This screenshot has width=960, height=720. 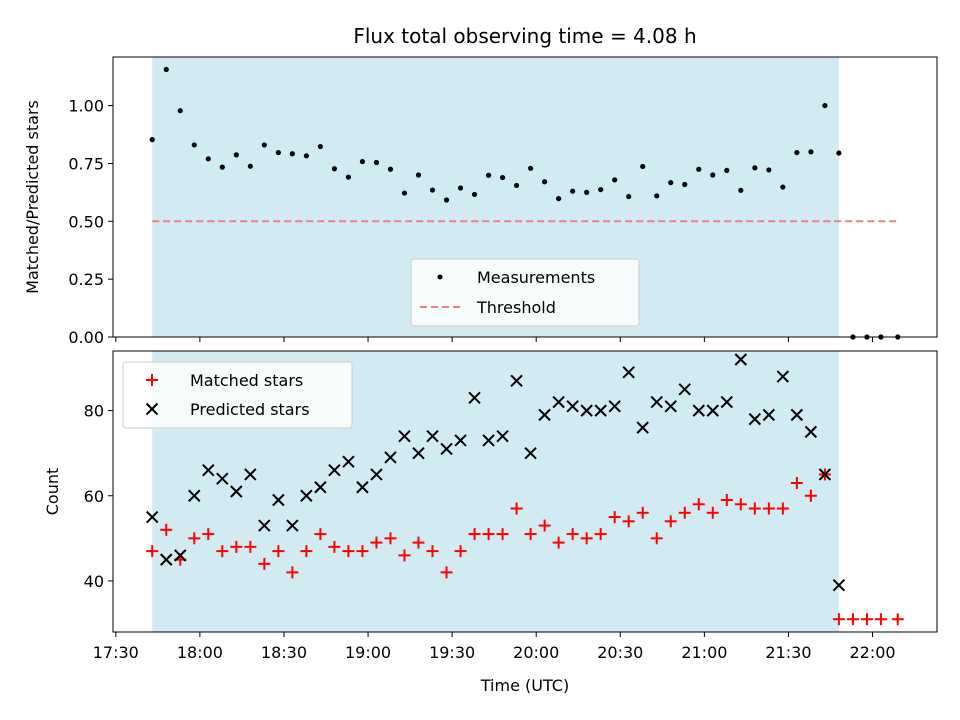 What do you see at coordinates (200, 652) in the screenshot?
I see `x-tick-label: 18:00` at bounding box center [200, 652].